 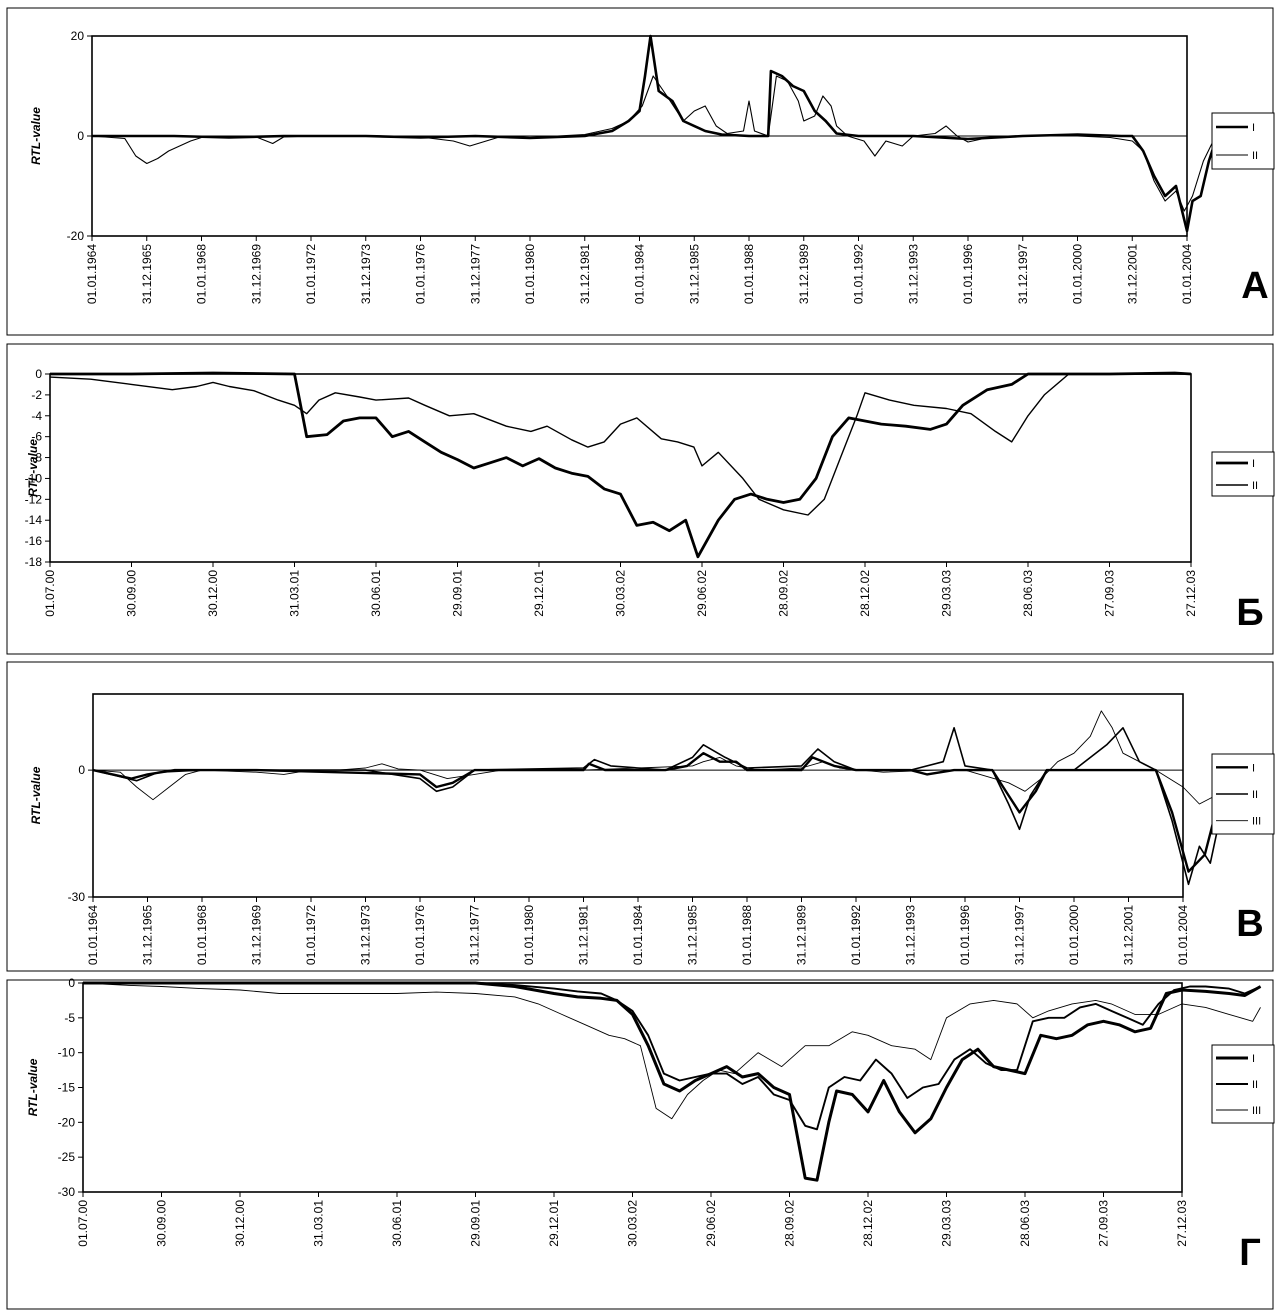 I want to click on y-tick-label: -4, so click(x=36, y=416).